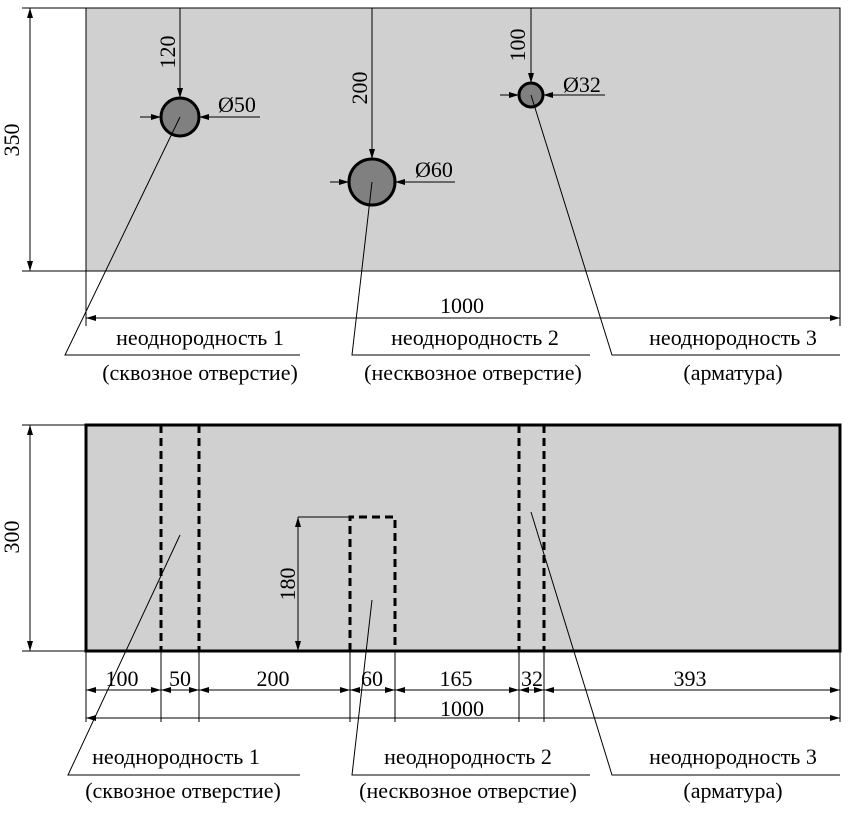  Describe the element at coordinates (167, 52) in the screenshot. I see `dim-text: 120` at that location.